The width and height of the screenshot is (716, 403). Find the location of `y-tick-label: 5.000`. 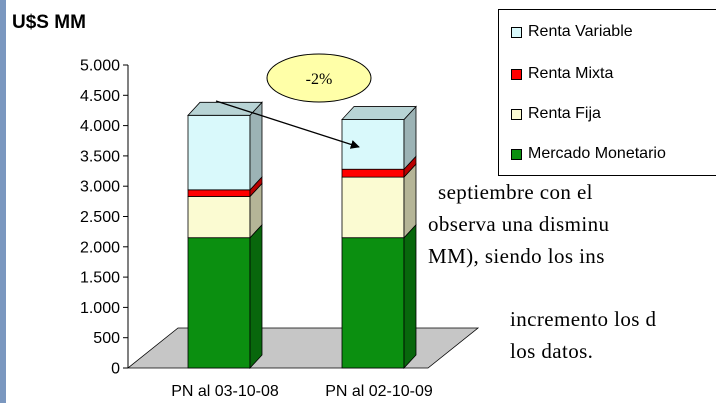

y-tick-label: 5.000 is located at coordinates (100, 66).